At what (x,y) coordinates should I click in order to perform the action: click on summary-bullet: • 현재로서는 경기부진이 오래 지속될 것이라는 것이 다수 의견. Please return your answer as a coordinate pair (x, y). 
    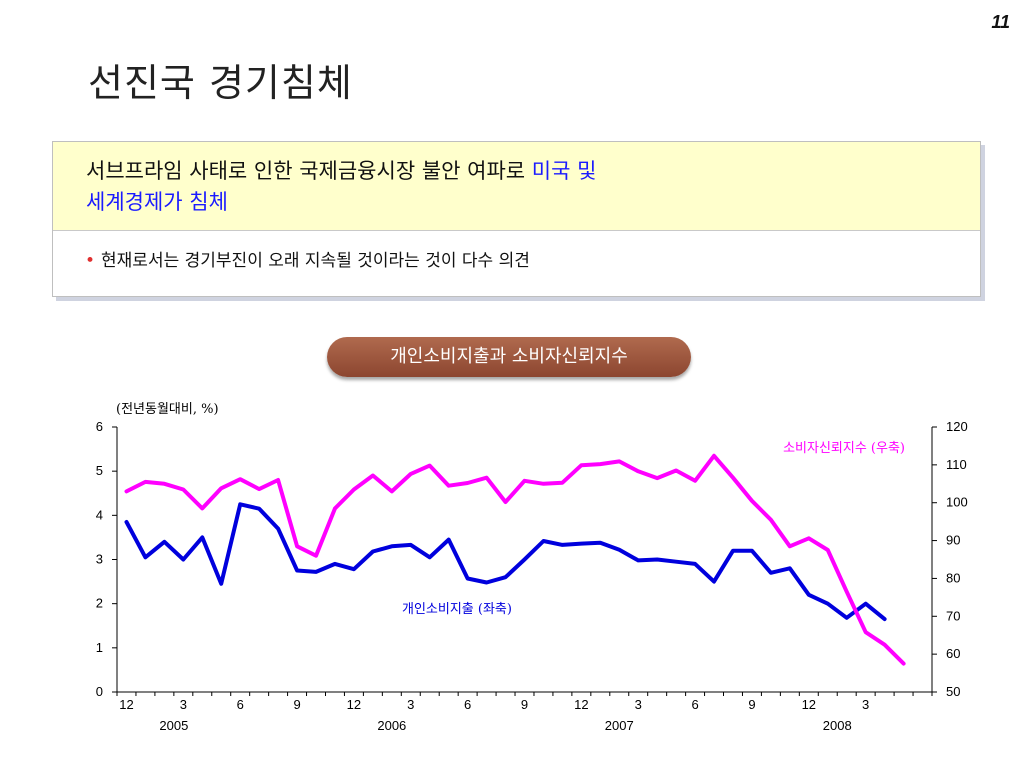
    Looking at the image, I should click on (516, 251).